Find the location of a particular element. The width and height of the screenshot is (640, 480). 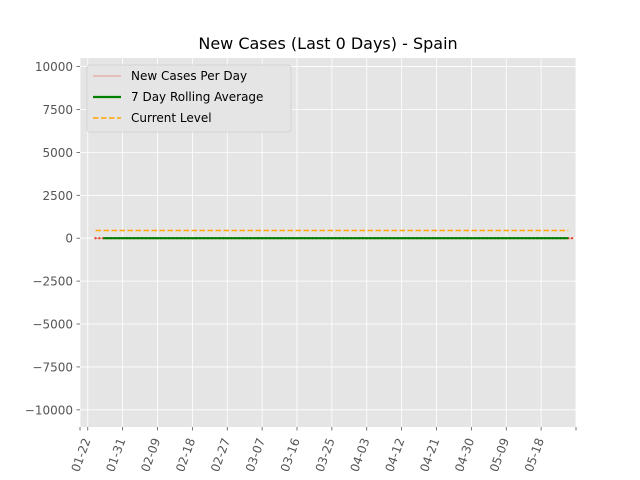

series-layer is located at coordinates (334, 234).